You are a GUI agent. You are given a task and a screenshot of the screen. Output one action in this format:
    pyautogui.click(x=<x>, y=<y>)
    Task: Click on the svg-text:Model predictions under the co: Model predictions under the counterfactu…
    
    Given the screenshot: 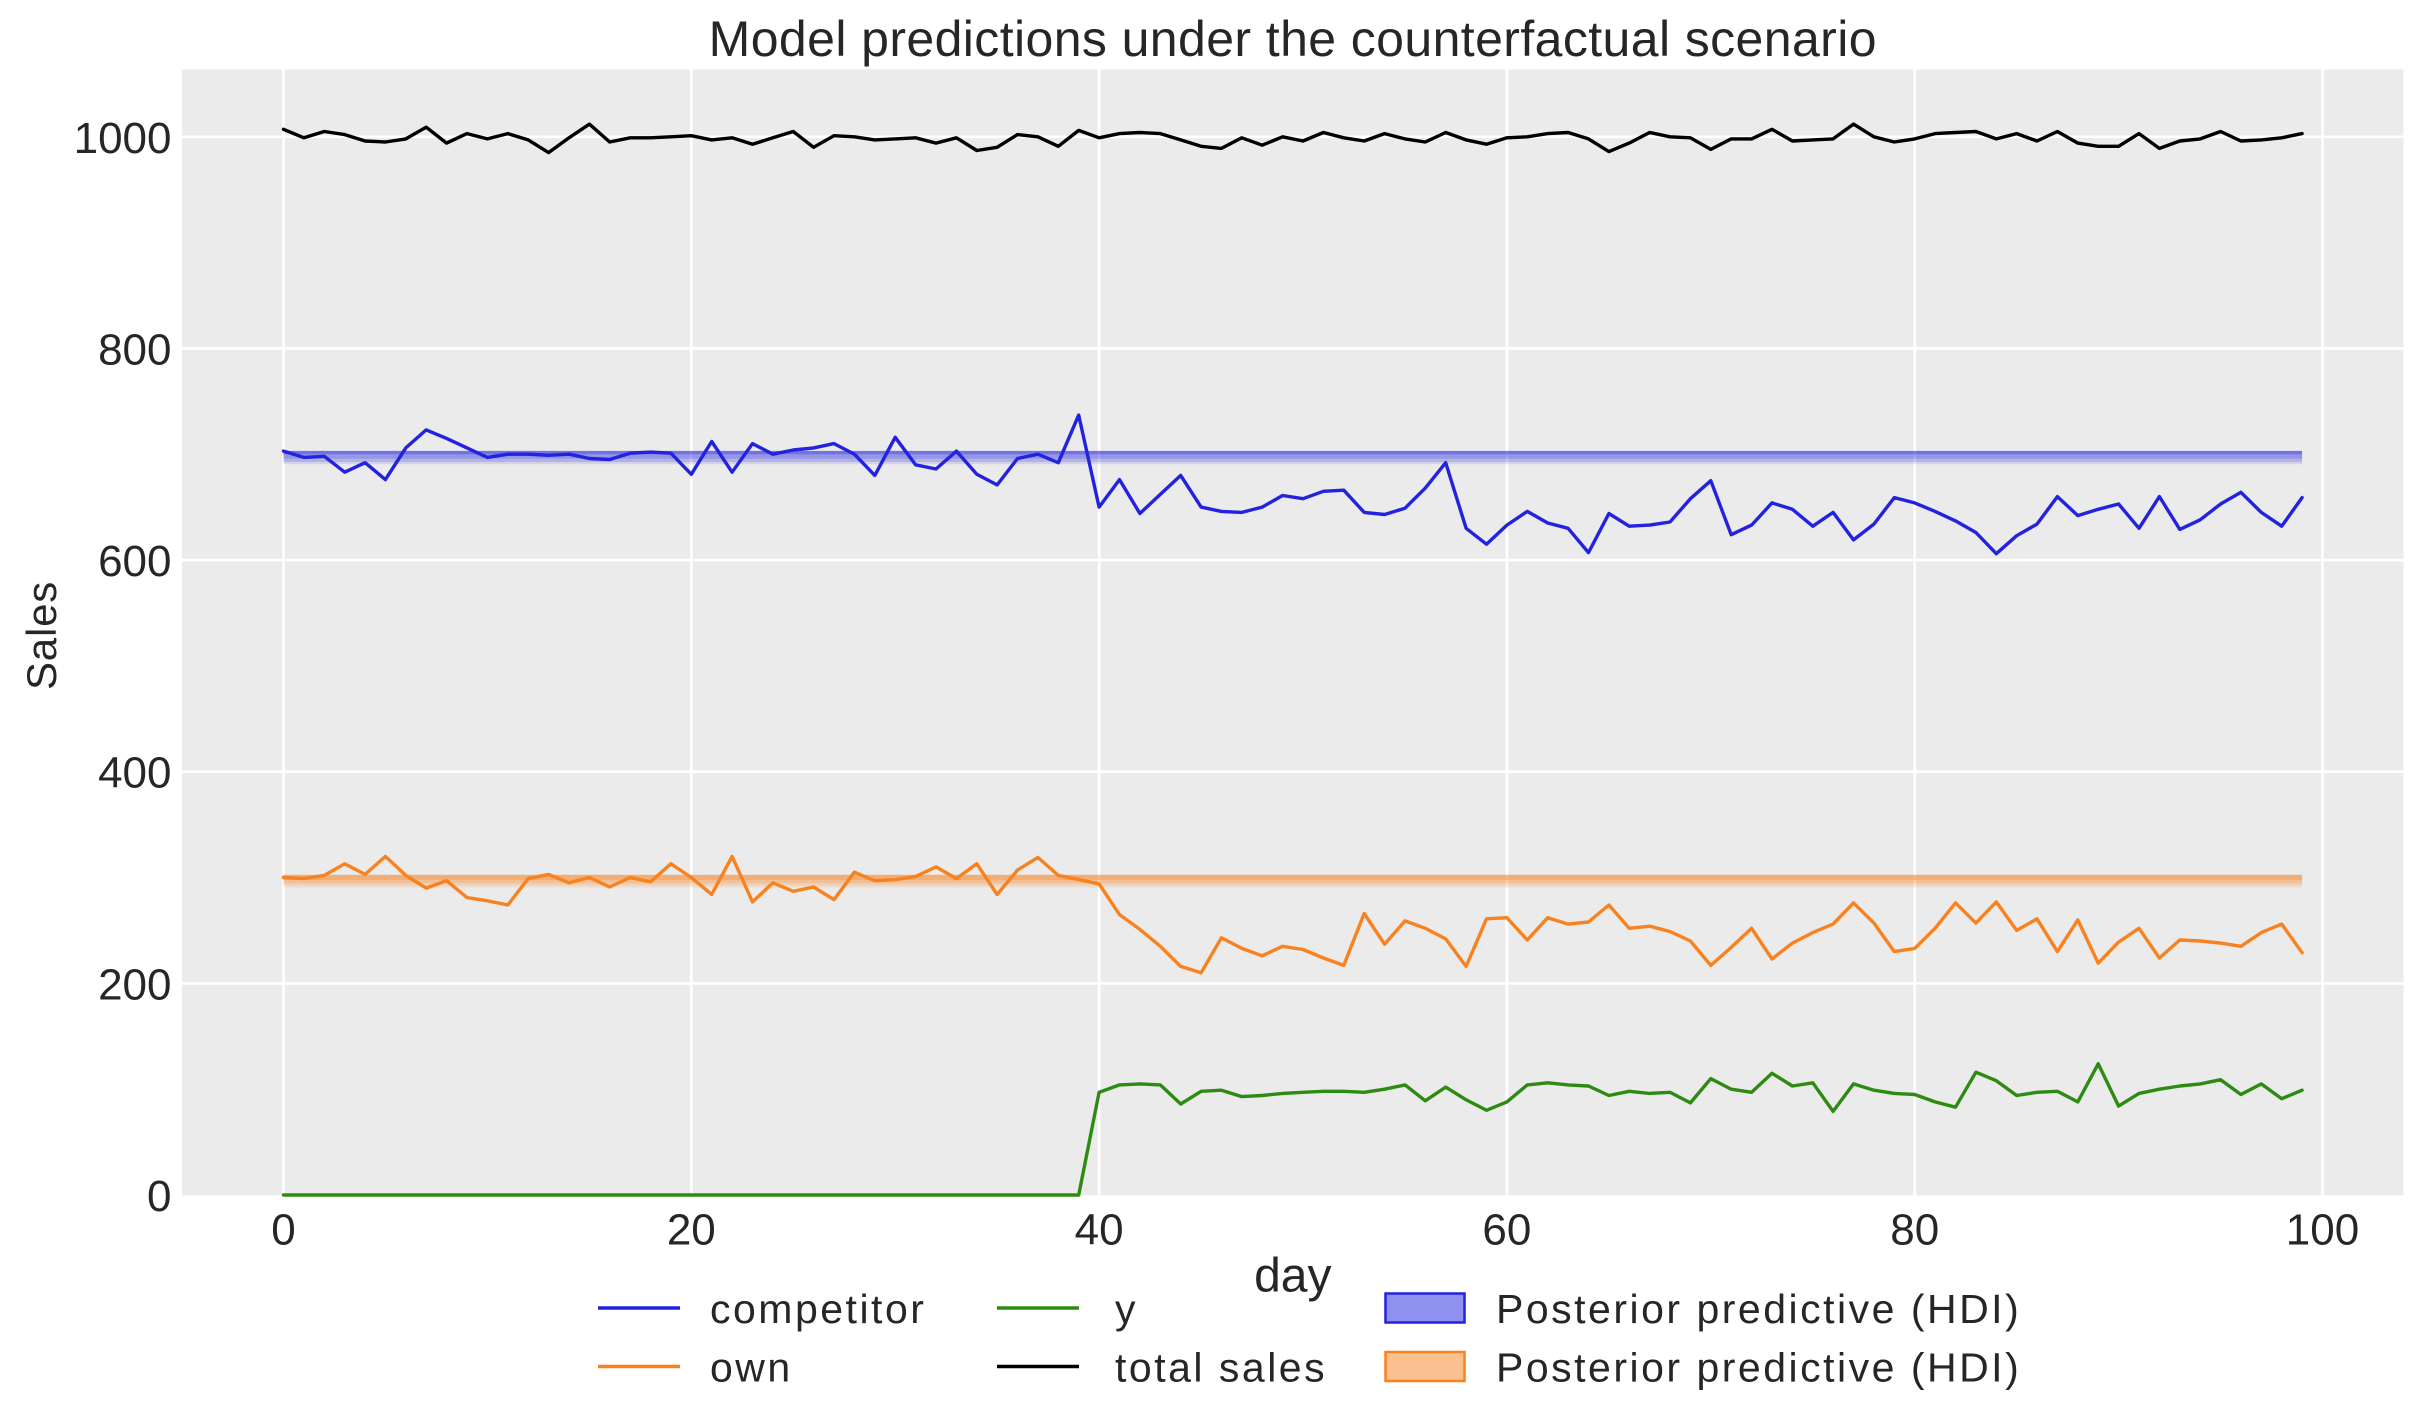 What is the action you would take?
    pyautogui.click(x=1293, y=39)
    